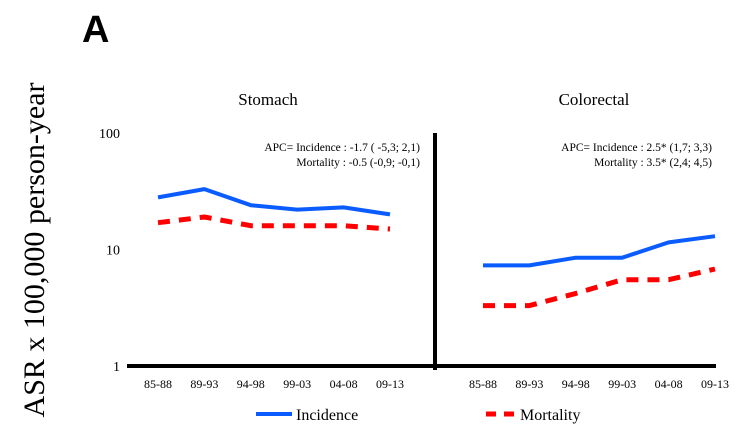 The height and width of the screenshot is (445, 750). I want to click on apc-annotation: APC= Incidence : -1.7 ( -5,3; 2,1), so click(342, 148).